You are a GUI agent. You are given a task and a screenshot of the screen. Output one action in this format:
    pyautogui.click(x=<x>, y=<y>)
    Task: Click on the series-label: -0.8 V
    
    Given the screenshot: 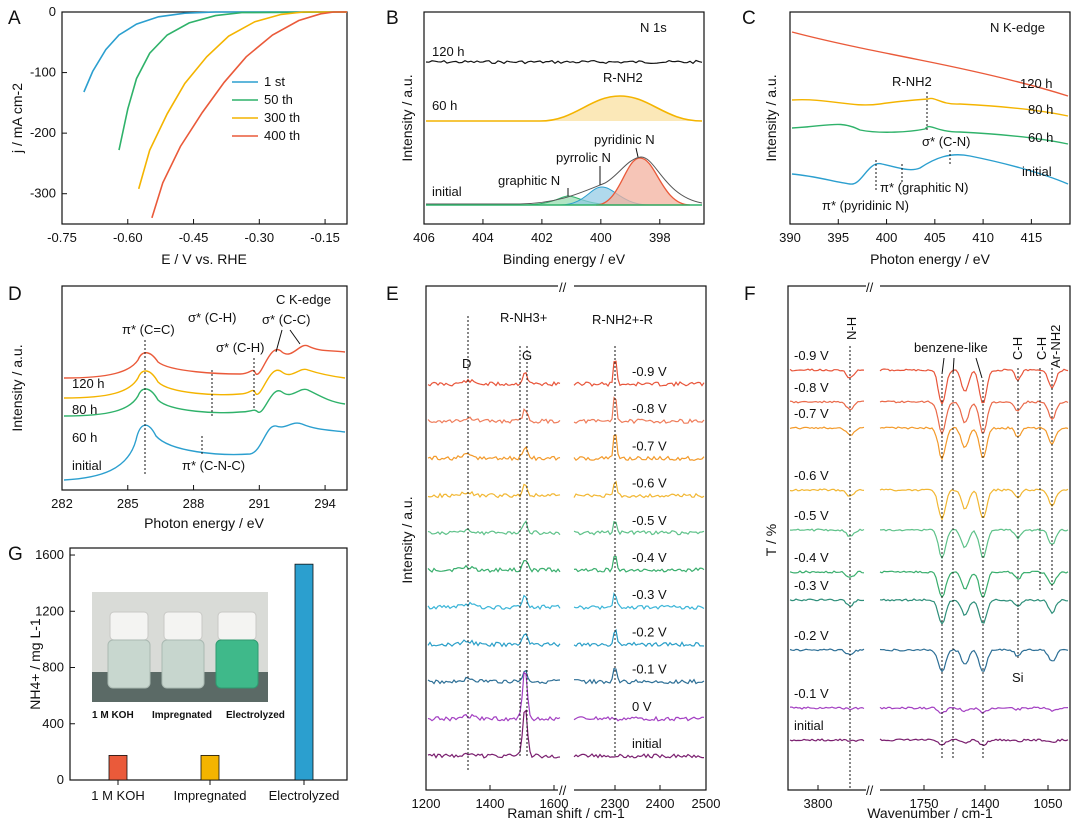 What is the action you would take?
    pyautogui.click(x=811, y=387)
    